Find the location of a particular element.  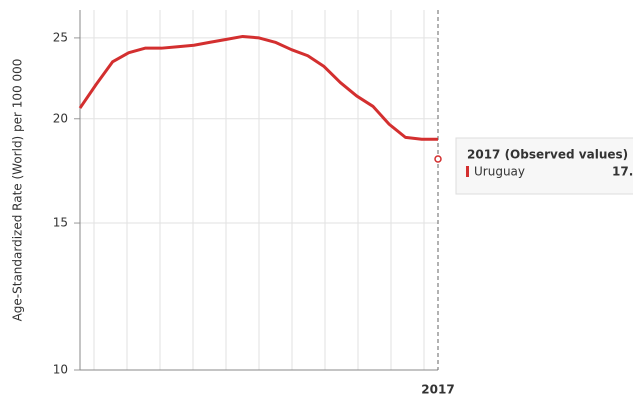

y-tick-label: 25 is located at coordinates (60, 37).